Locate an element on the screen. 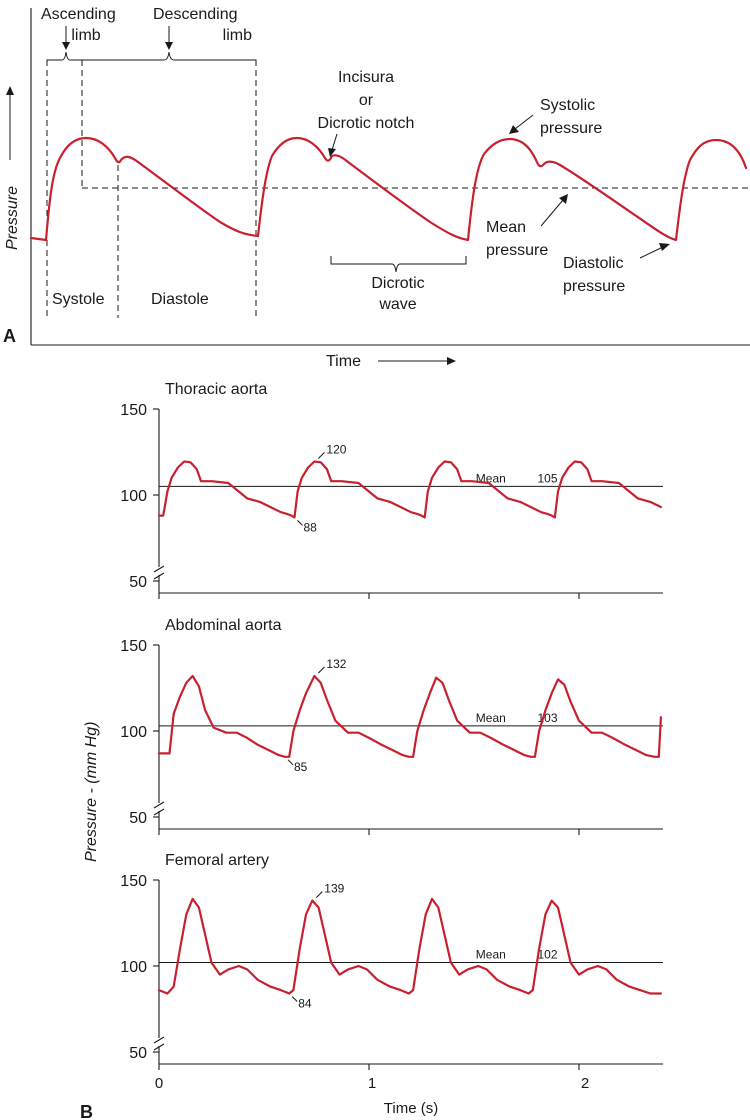 Image resolution: width=750 pixels, height=1120 pixels. x-tick-label-0: 0 is located at coordinates (159, 1083).